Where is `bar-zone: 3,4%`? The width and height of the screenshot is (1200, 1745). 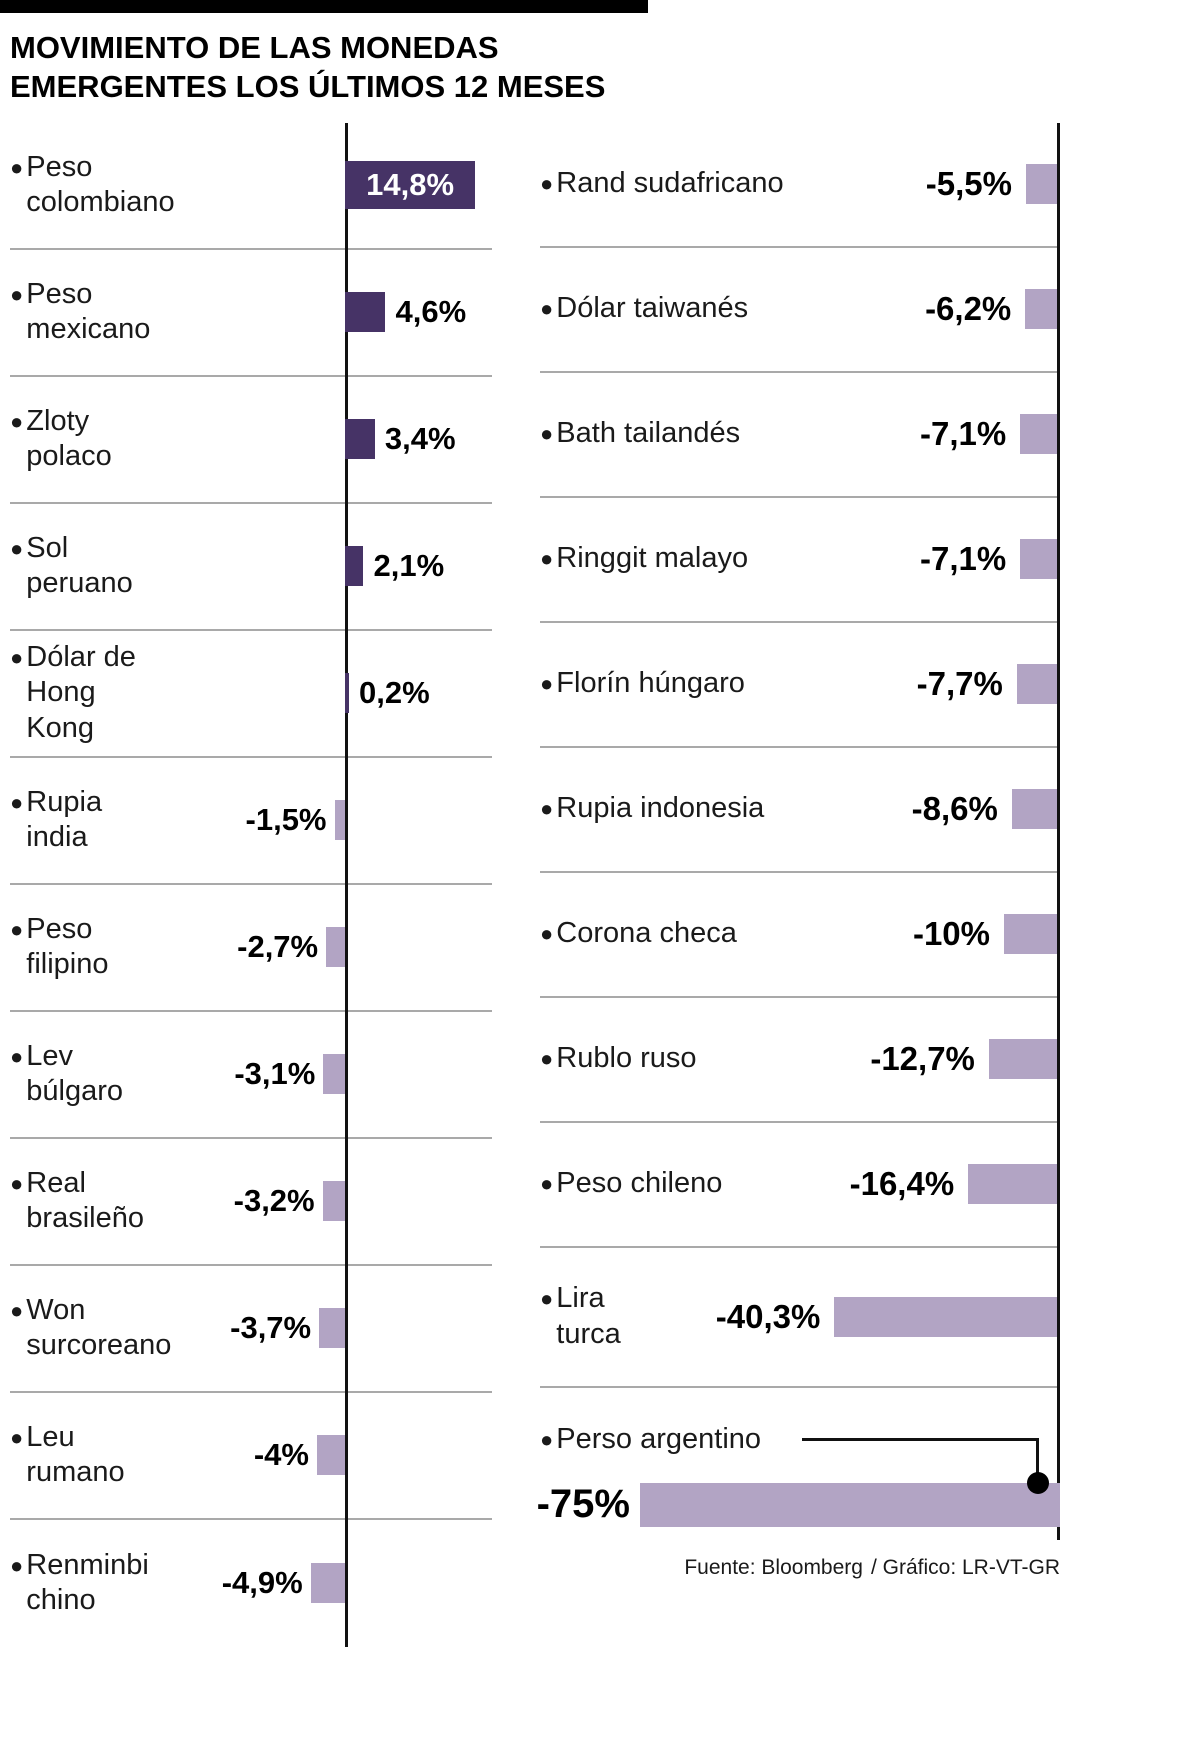 bar-zone: 3,4% is located at coordinates (356, 439).